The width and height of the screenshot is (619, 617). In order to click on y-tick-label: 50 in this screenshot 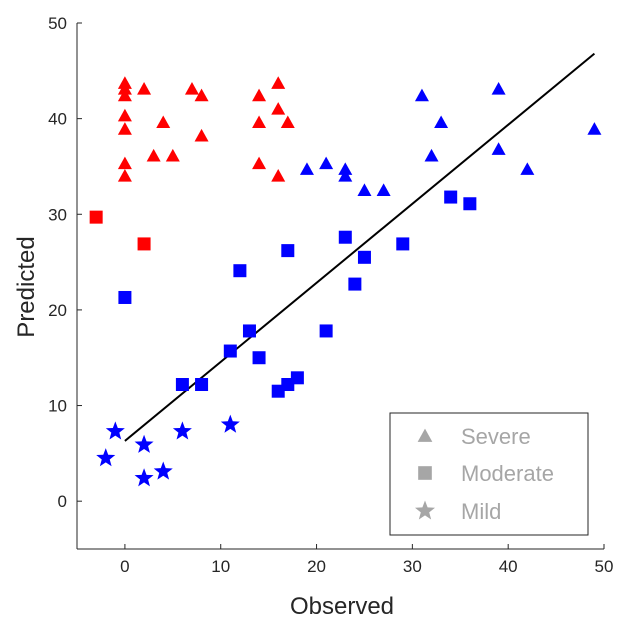, I will do `click(57, 23)`.